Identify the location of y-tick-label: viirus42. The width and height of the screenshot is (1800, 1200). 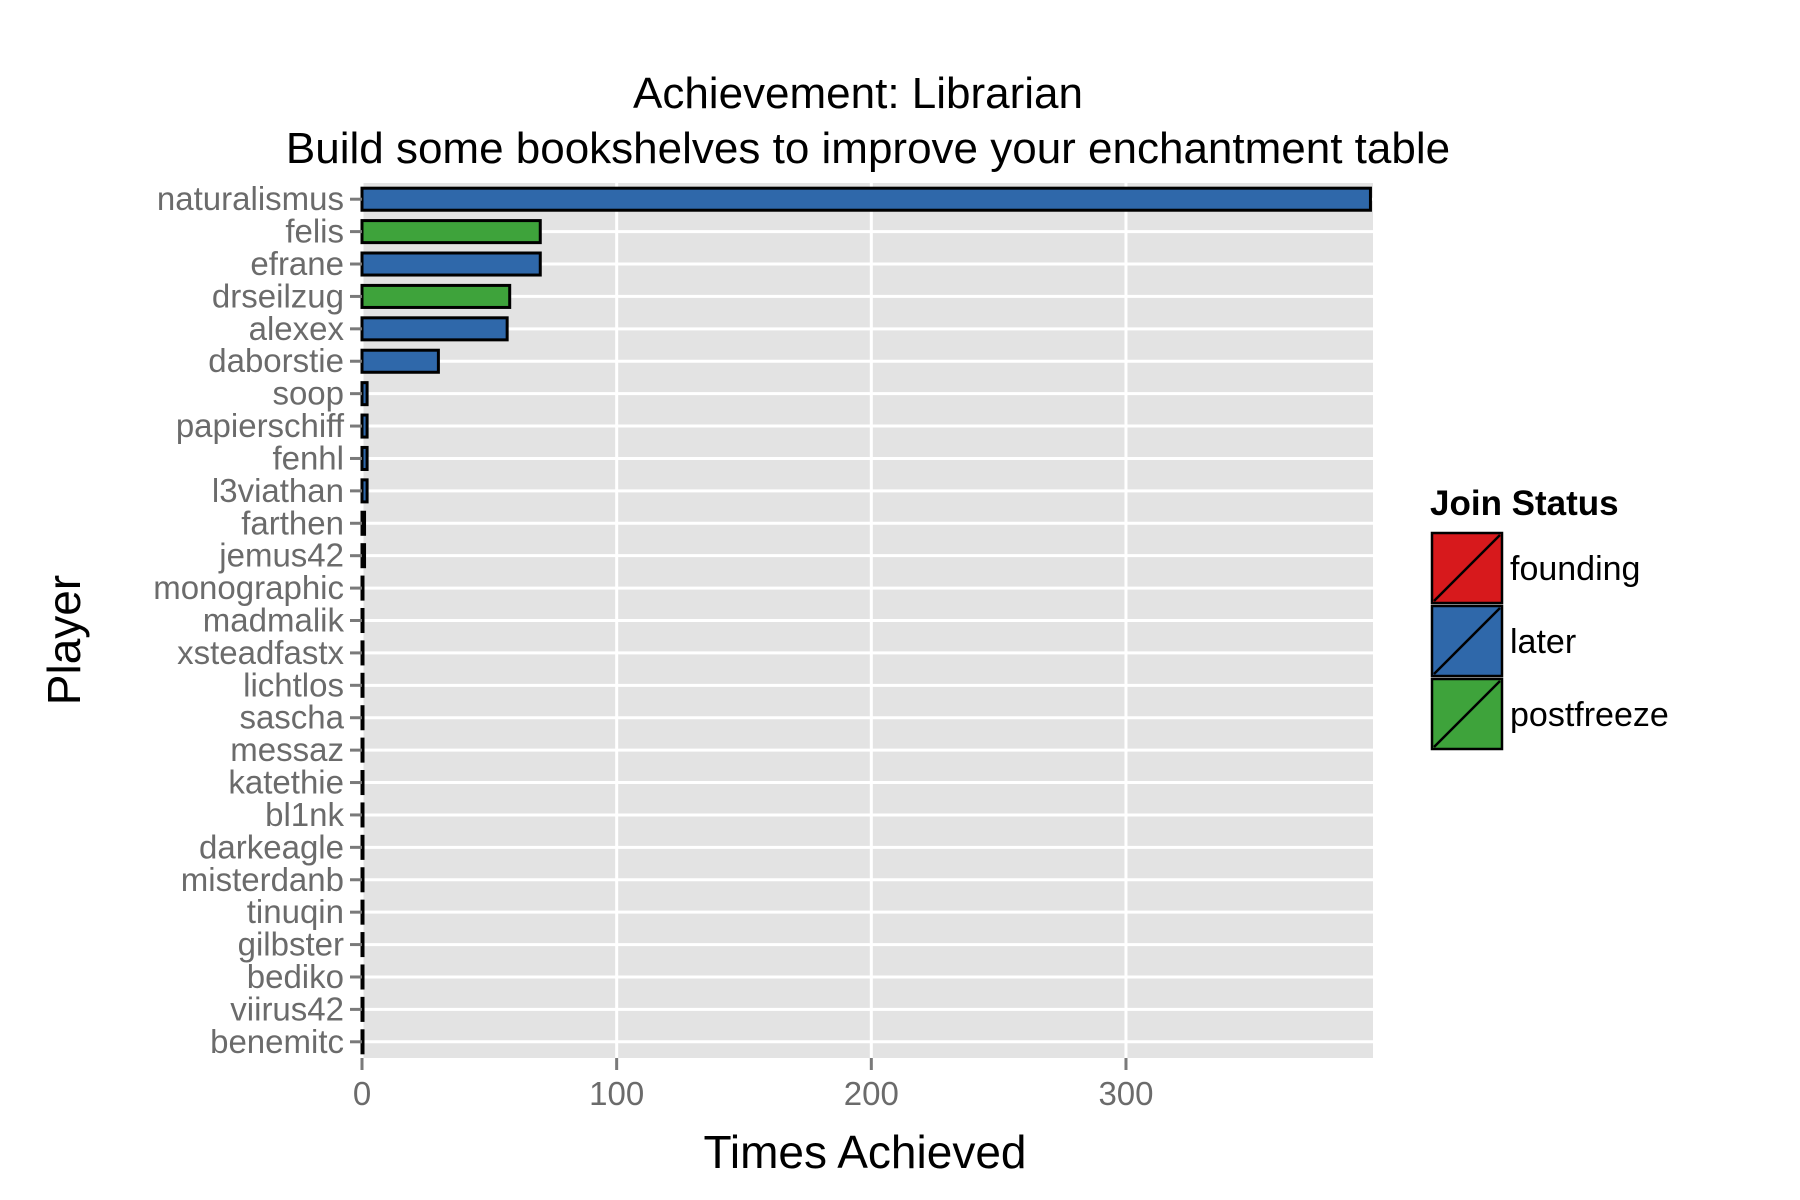
(287, 1008).